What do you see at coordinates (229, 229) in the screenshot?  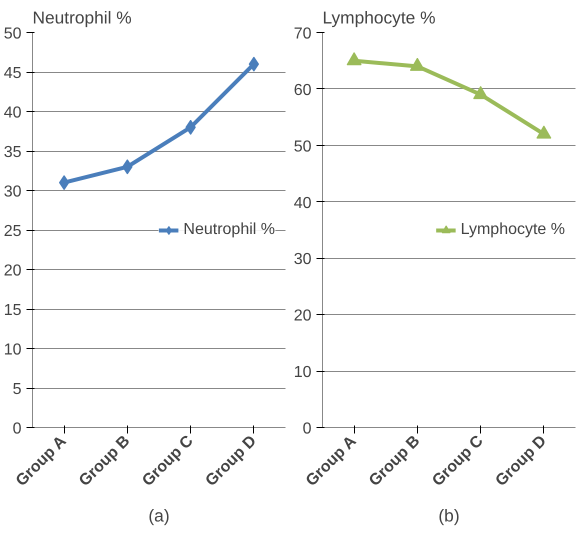 I see `legend-label: Neutrophil %` at bounding box center [229, 229].